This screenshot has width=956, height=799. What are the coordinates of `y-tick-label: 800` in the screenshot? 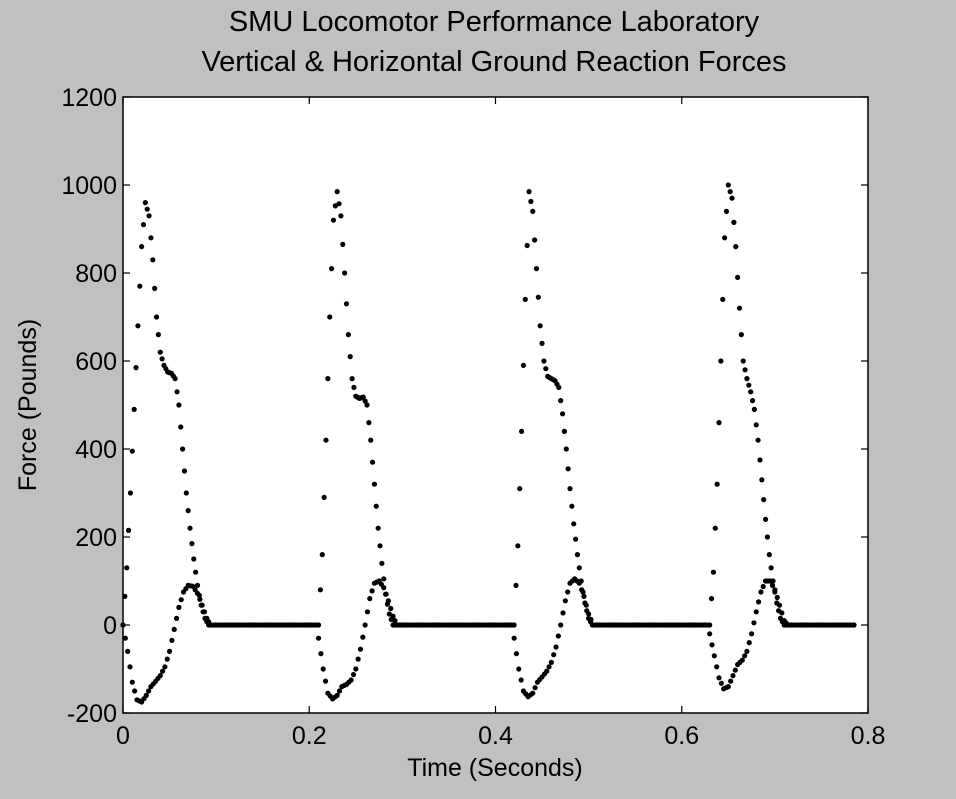 It's located at (96, 274).